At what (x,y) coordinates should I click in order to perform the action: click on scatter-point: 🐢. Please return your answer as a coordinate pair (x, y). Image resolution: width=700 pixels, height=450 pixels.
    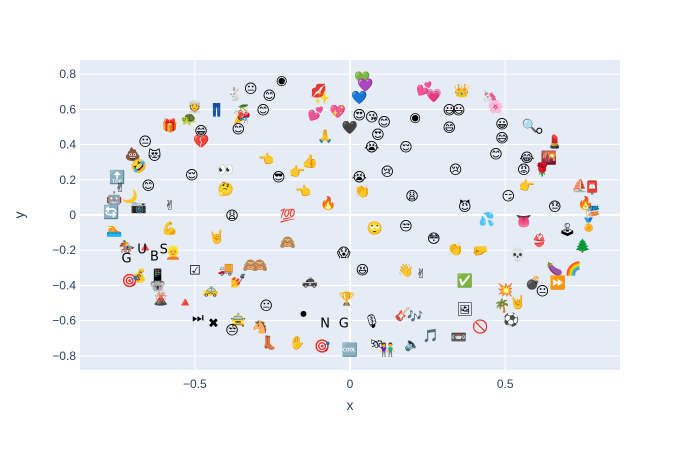
    Looking at the image, I should click on (189, 119).